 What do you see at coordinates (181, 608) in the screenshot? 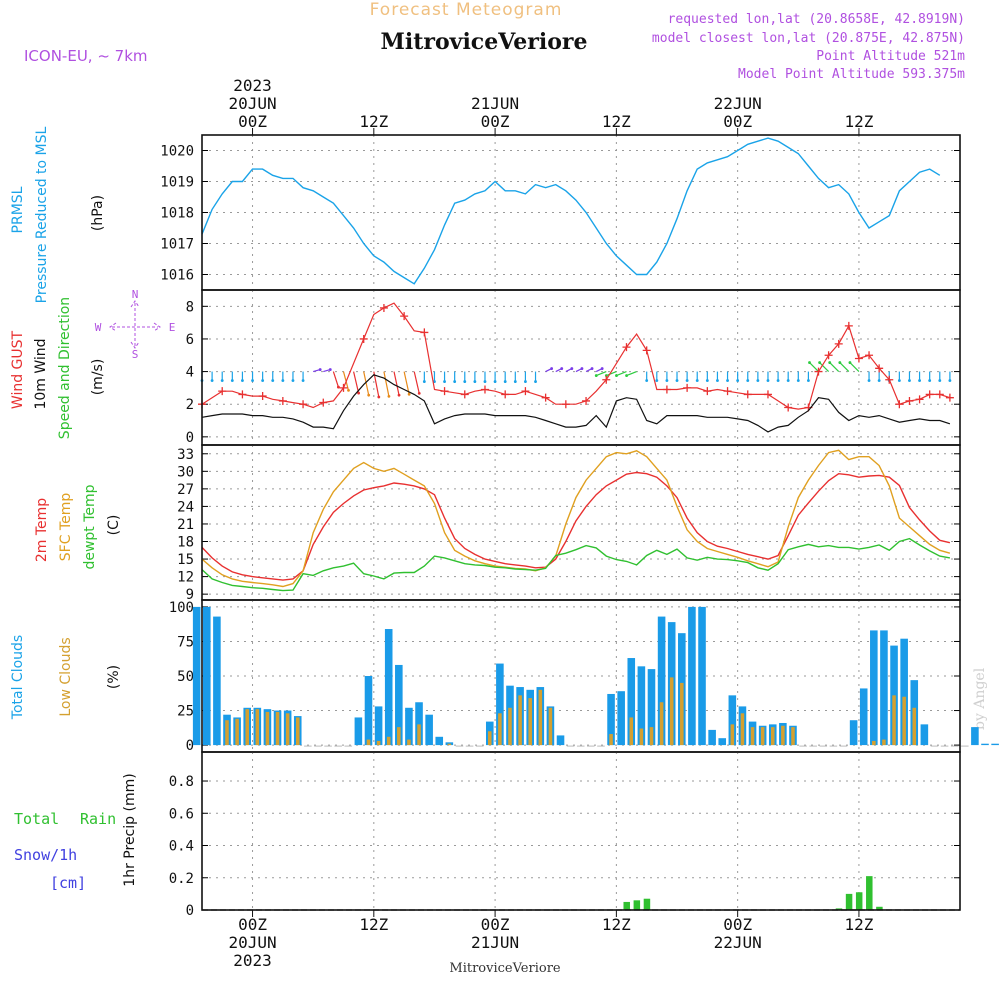
I see `y-tick-label: 100` at bounding box center [181, 608].